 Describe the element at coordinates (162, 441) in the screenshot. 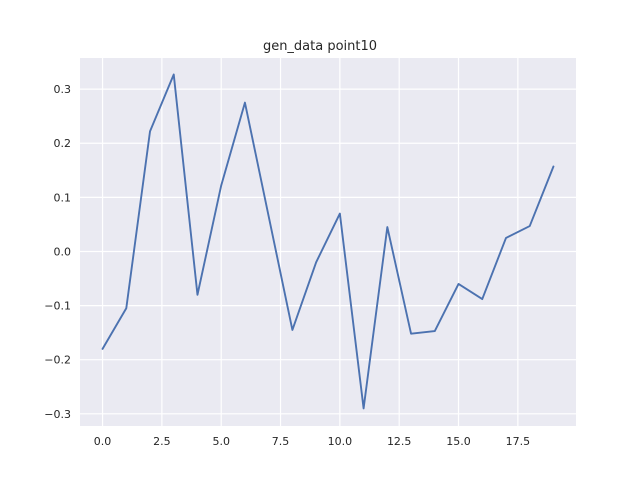

I see `x-tick-label: 2.5` at that location.